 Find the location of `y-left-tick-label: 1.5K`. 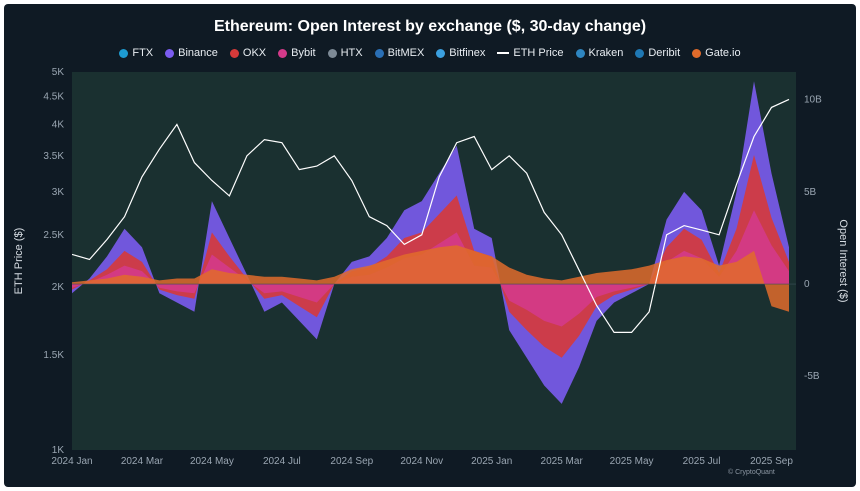

y-left-tick-label: 1.5K is located at coordinates (53, 355).